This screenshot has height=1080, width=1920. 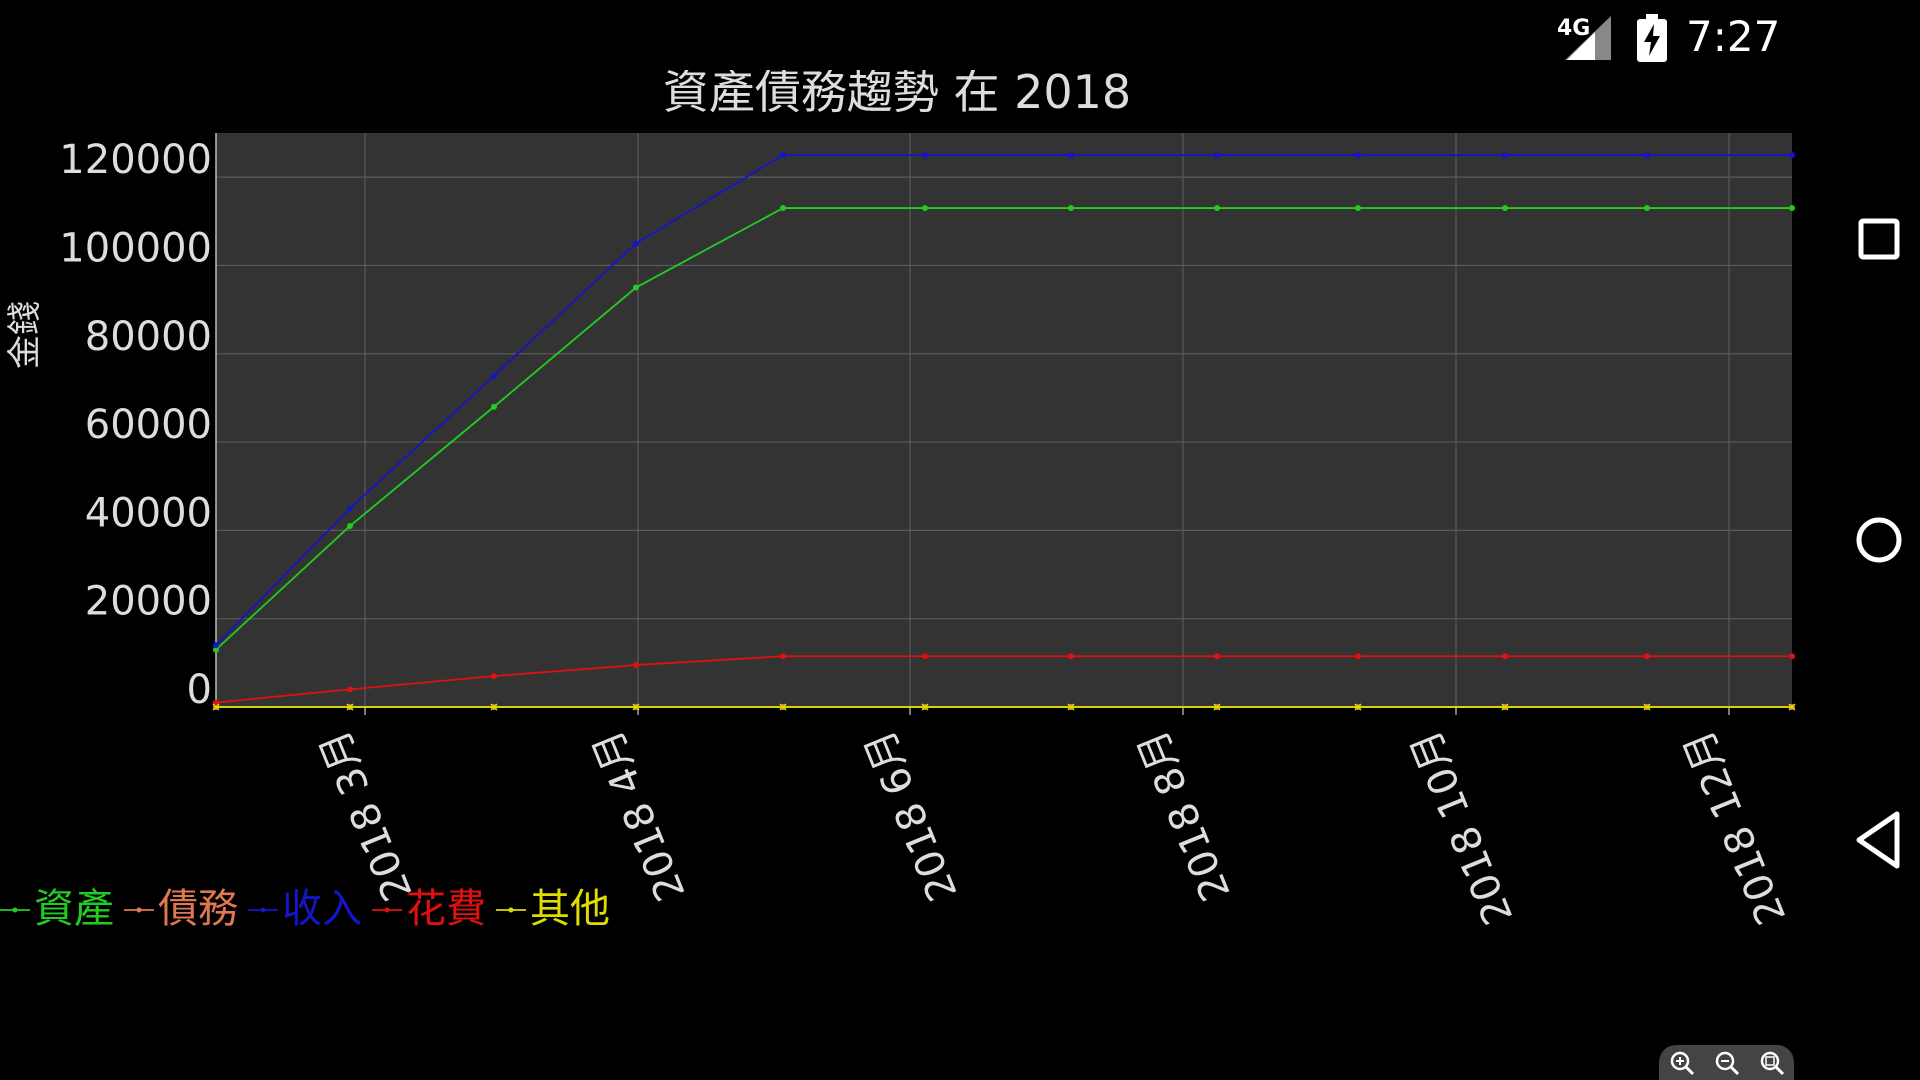 I want to click on square-icon, so click(x=1878, y=239).